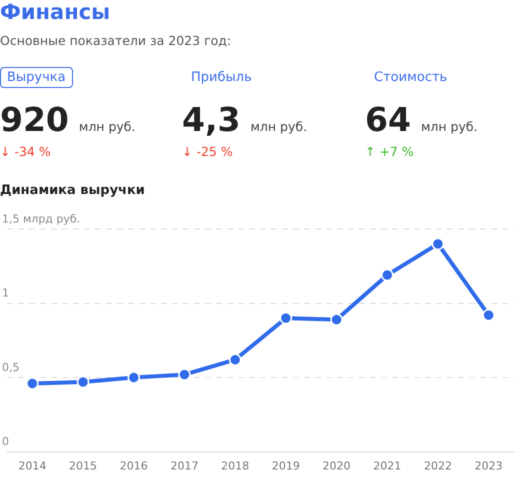 This screenshot has height=483, width=521. What do you see at coordinates (438, 465) in the screenshot?
I see `x-tick-label: 2022` at bounding box center [438, 465].